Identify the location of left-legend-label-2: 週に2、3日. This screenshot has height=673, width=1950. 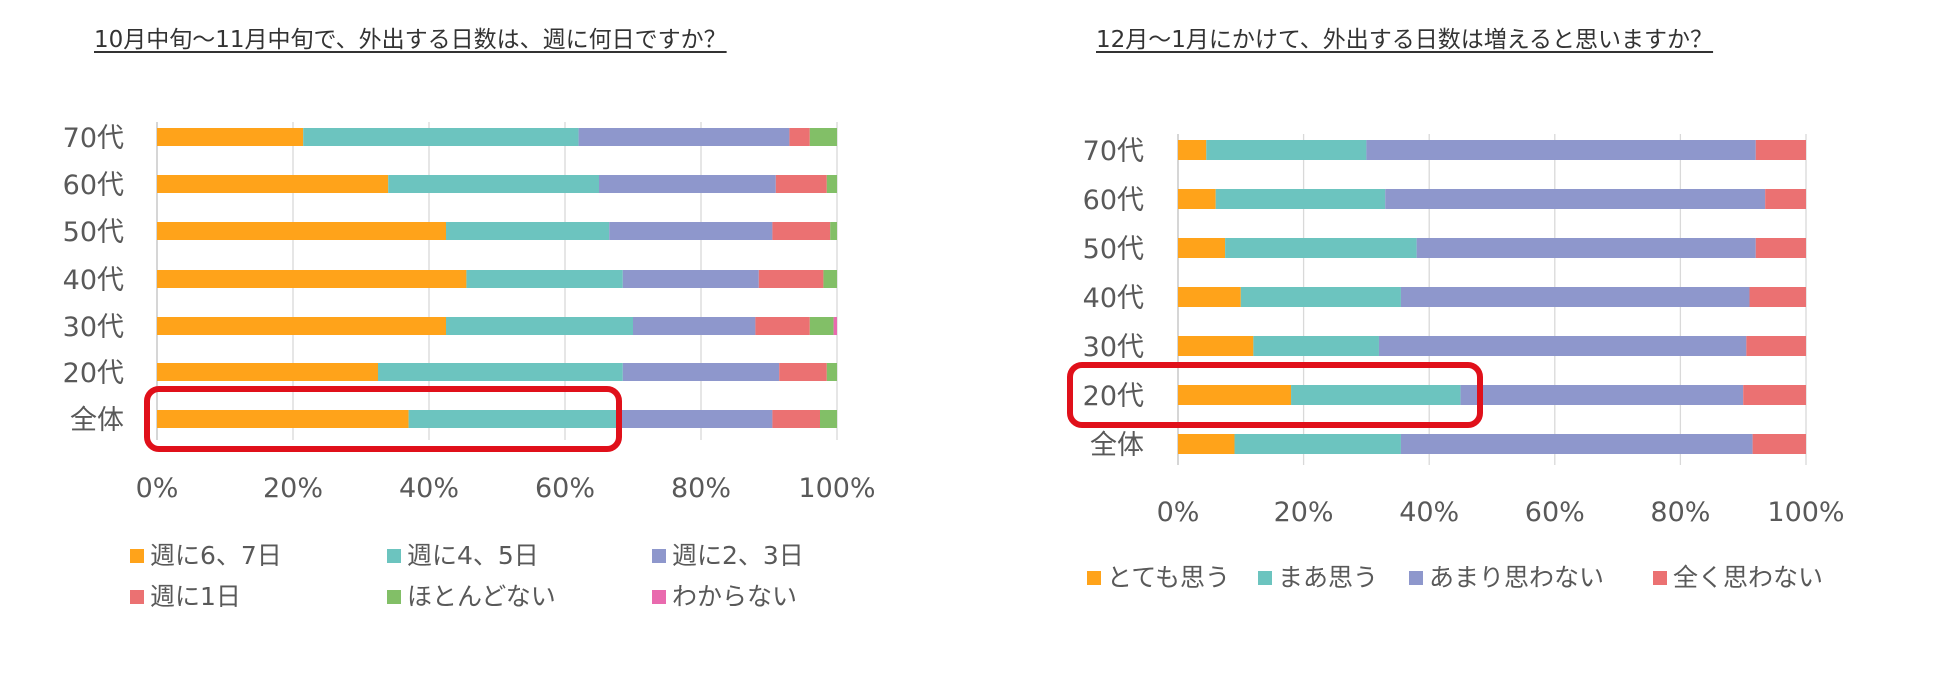
(738, 555).